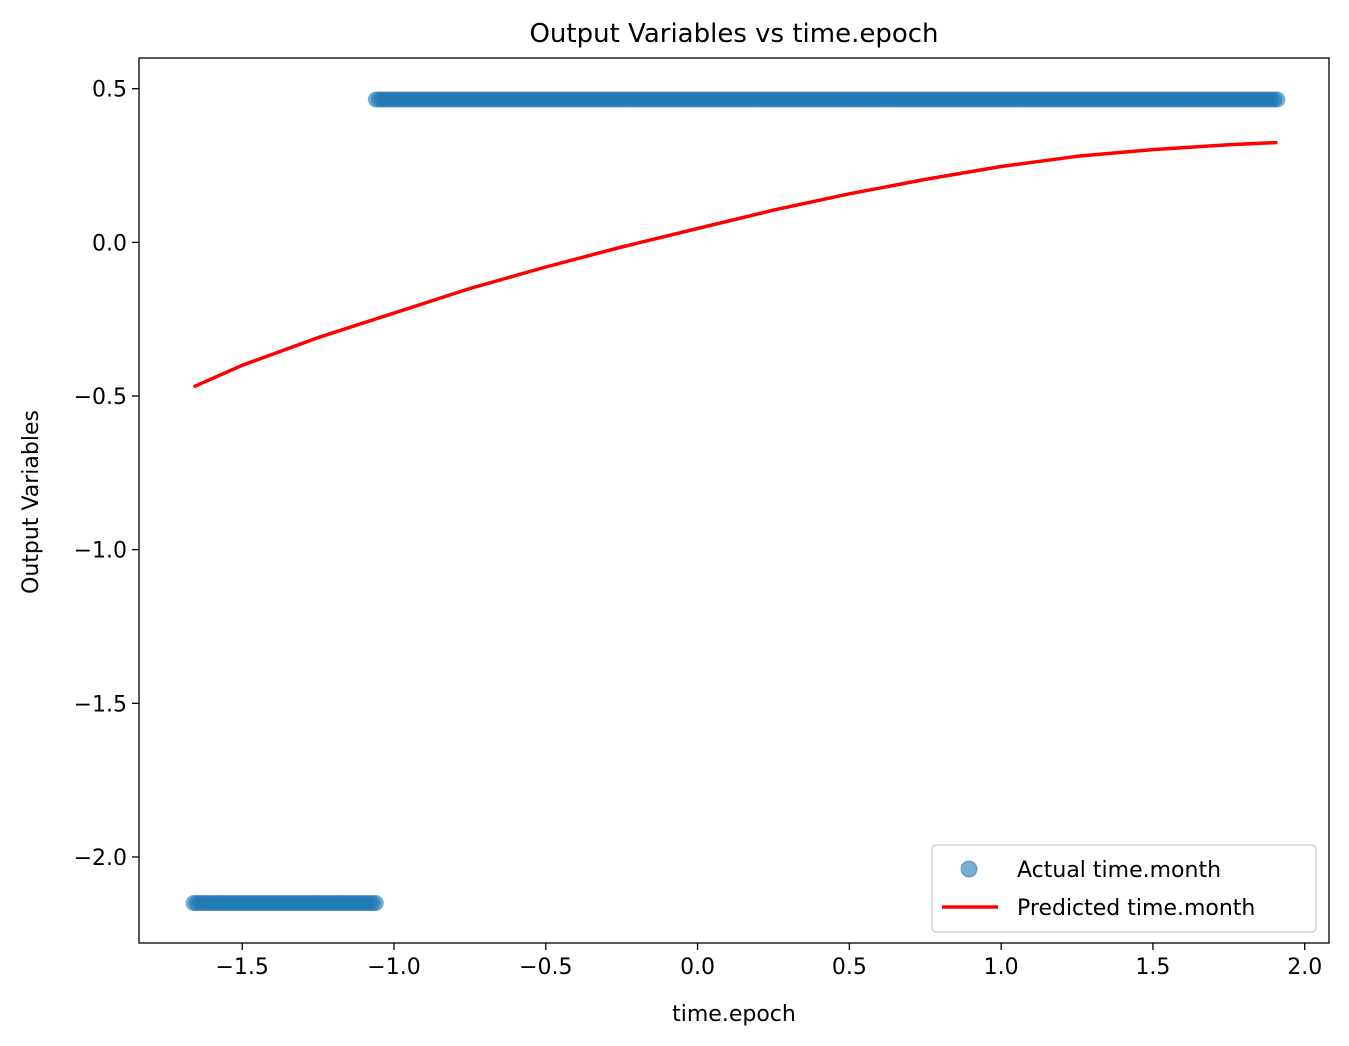  I want to click on y-tick-label: −0.5, so click(100, 397).